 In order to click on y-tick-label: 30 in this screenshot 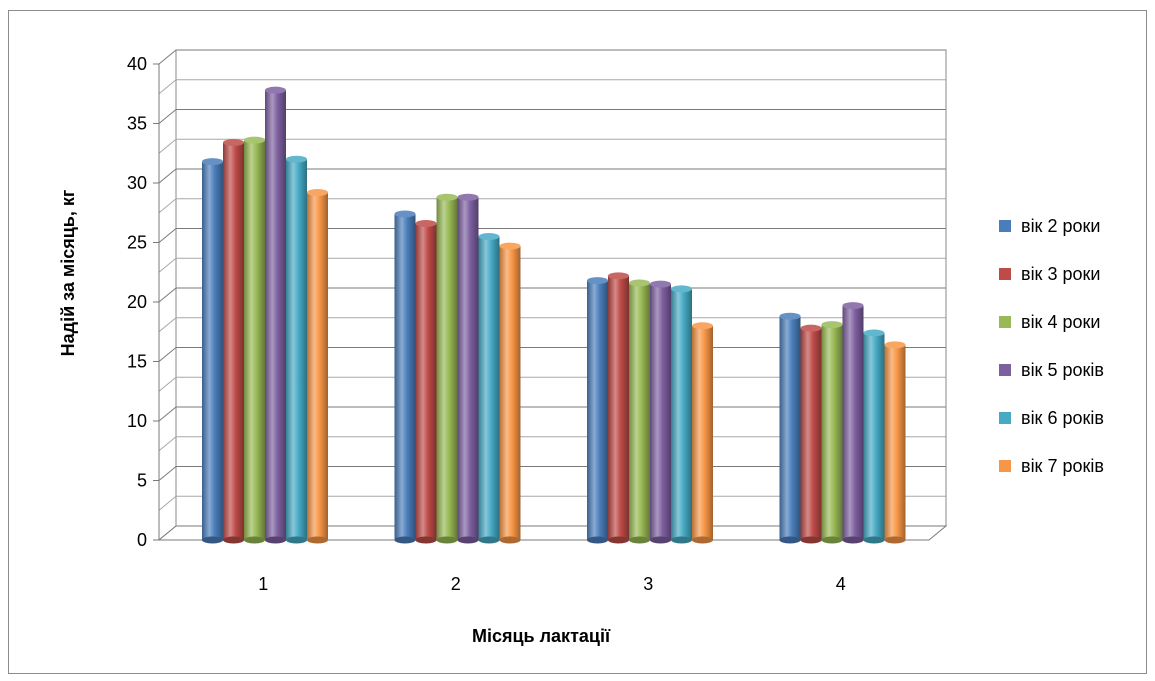, I will do `click(137, 183)`.